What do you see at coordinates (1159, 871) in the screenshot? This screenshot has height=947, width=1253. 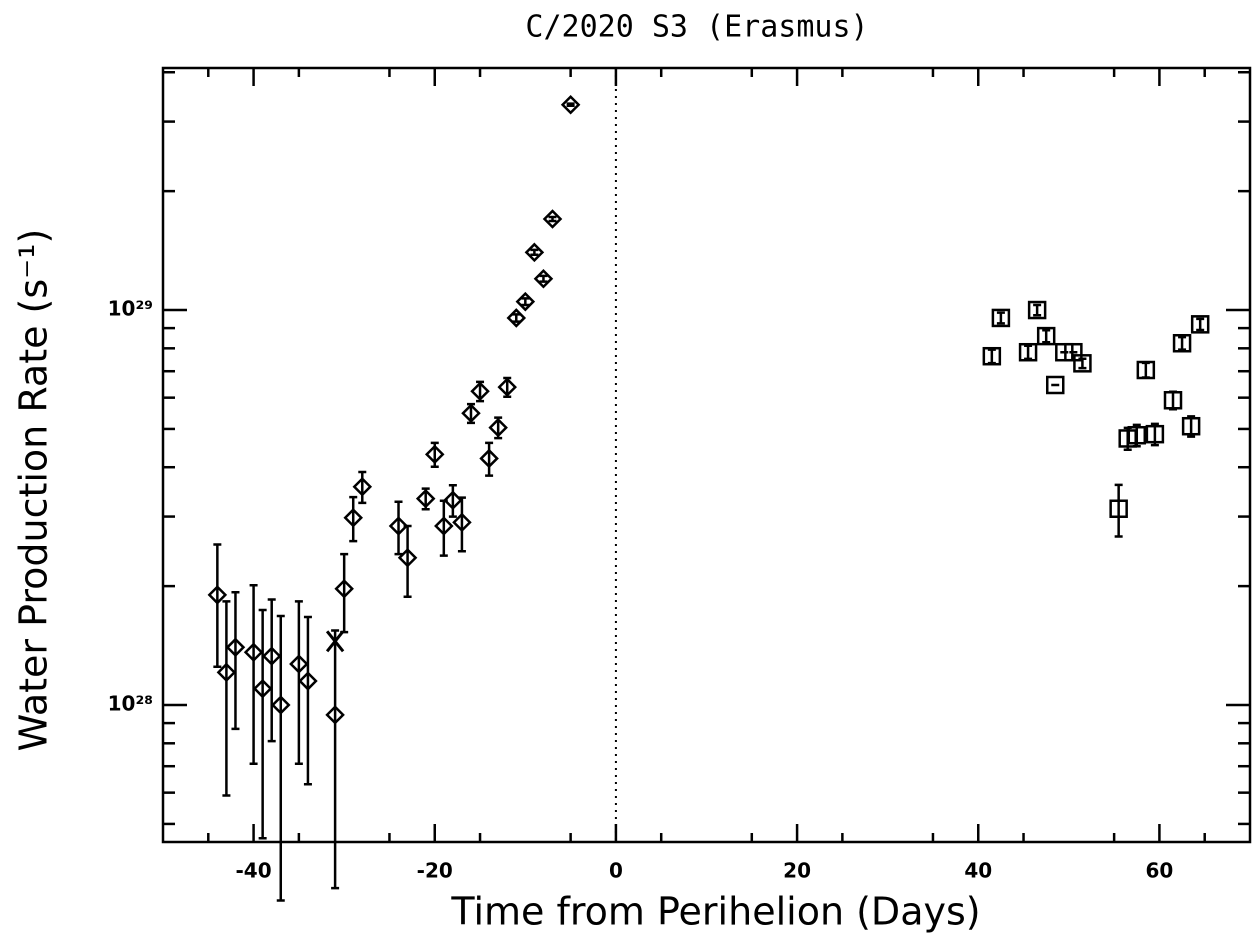 I see `x-tick-label: 60` at bounding box center [1159, 871].